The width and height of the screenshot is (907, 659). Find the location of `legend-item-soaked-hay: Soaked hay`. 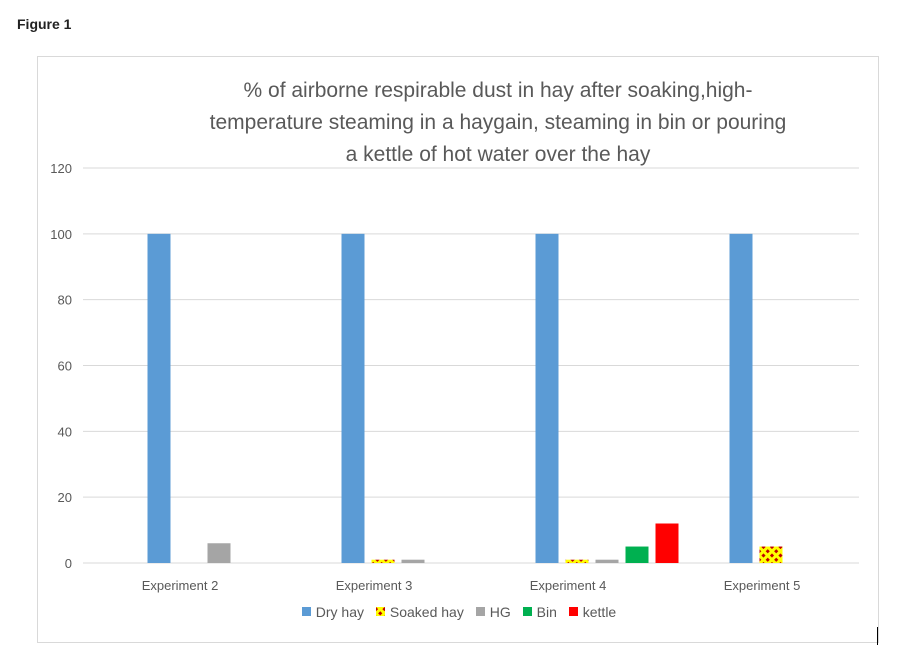

legend-item-soaked-hay: Soaked hay is located at coordinates (419, 611).